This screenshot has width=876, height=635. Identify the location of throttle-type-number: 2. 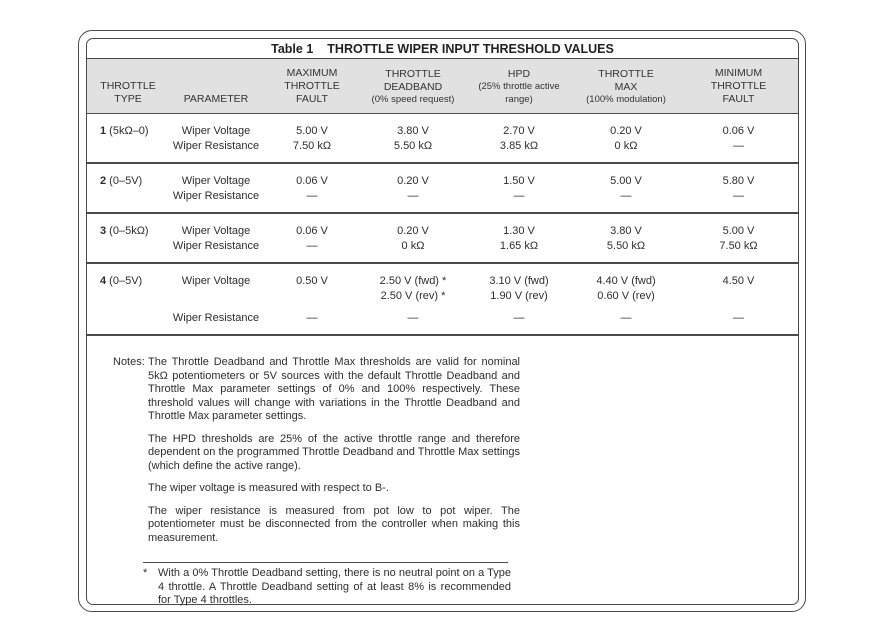
(103, 181).